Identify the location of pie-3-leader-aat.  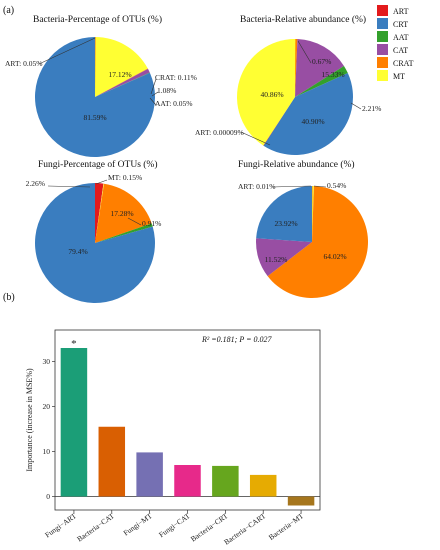
(134, 221).